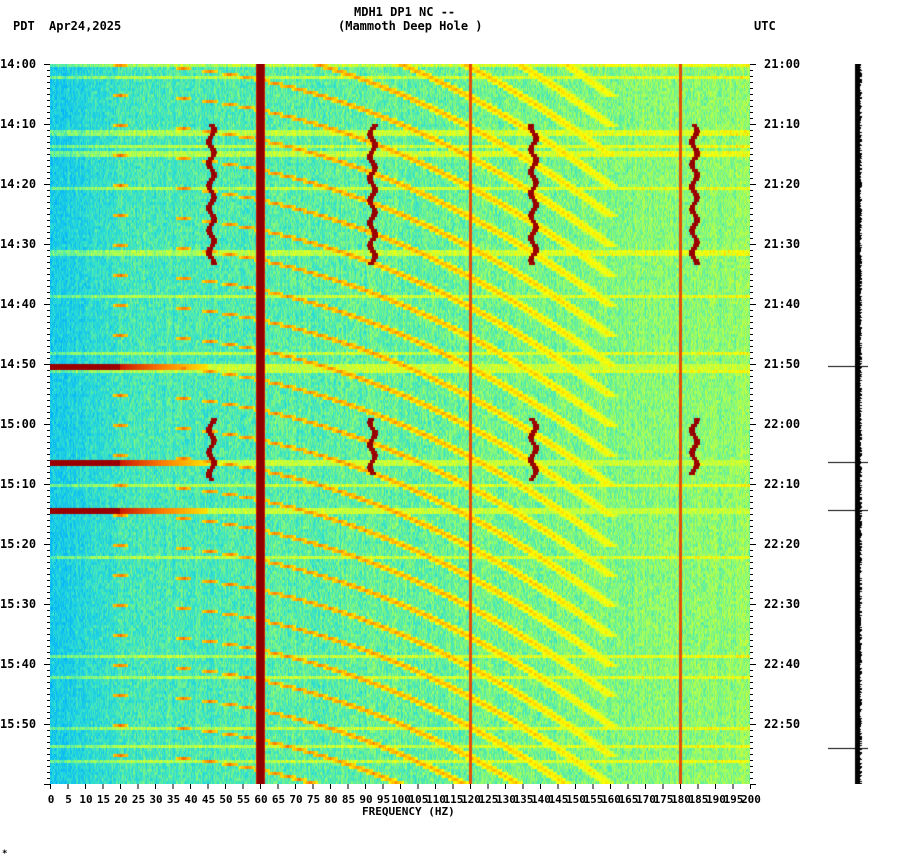 The width and height of the screenshot is (902, 864). I want to click on y-tick-right: 21:00, so click(782, 64).